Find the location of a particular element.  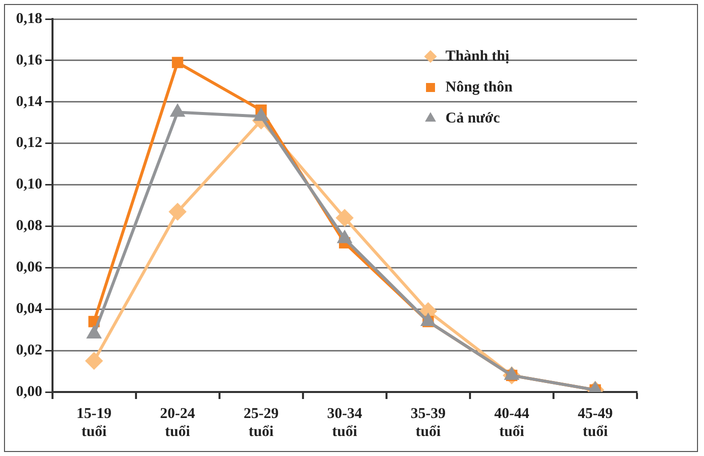

y-tick-label: 0,00 is located at coordinates (29, 392).